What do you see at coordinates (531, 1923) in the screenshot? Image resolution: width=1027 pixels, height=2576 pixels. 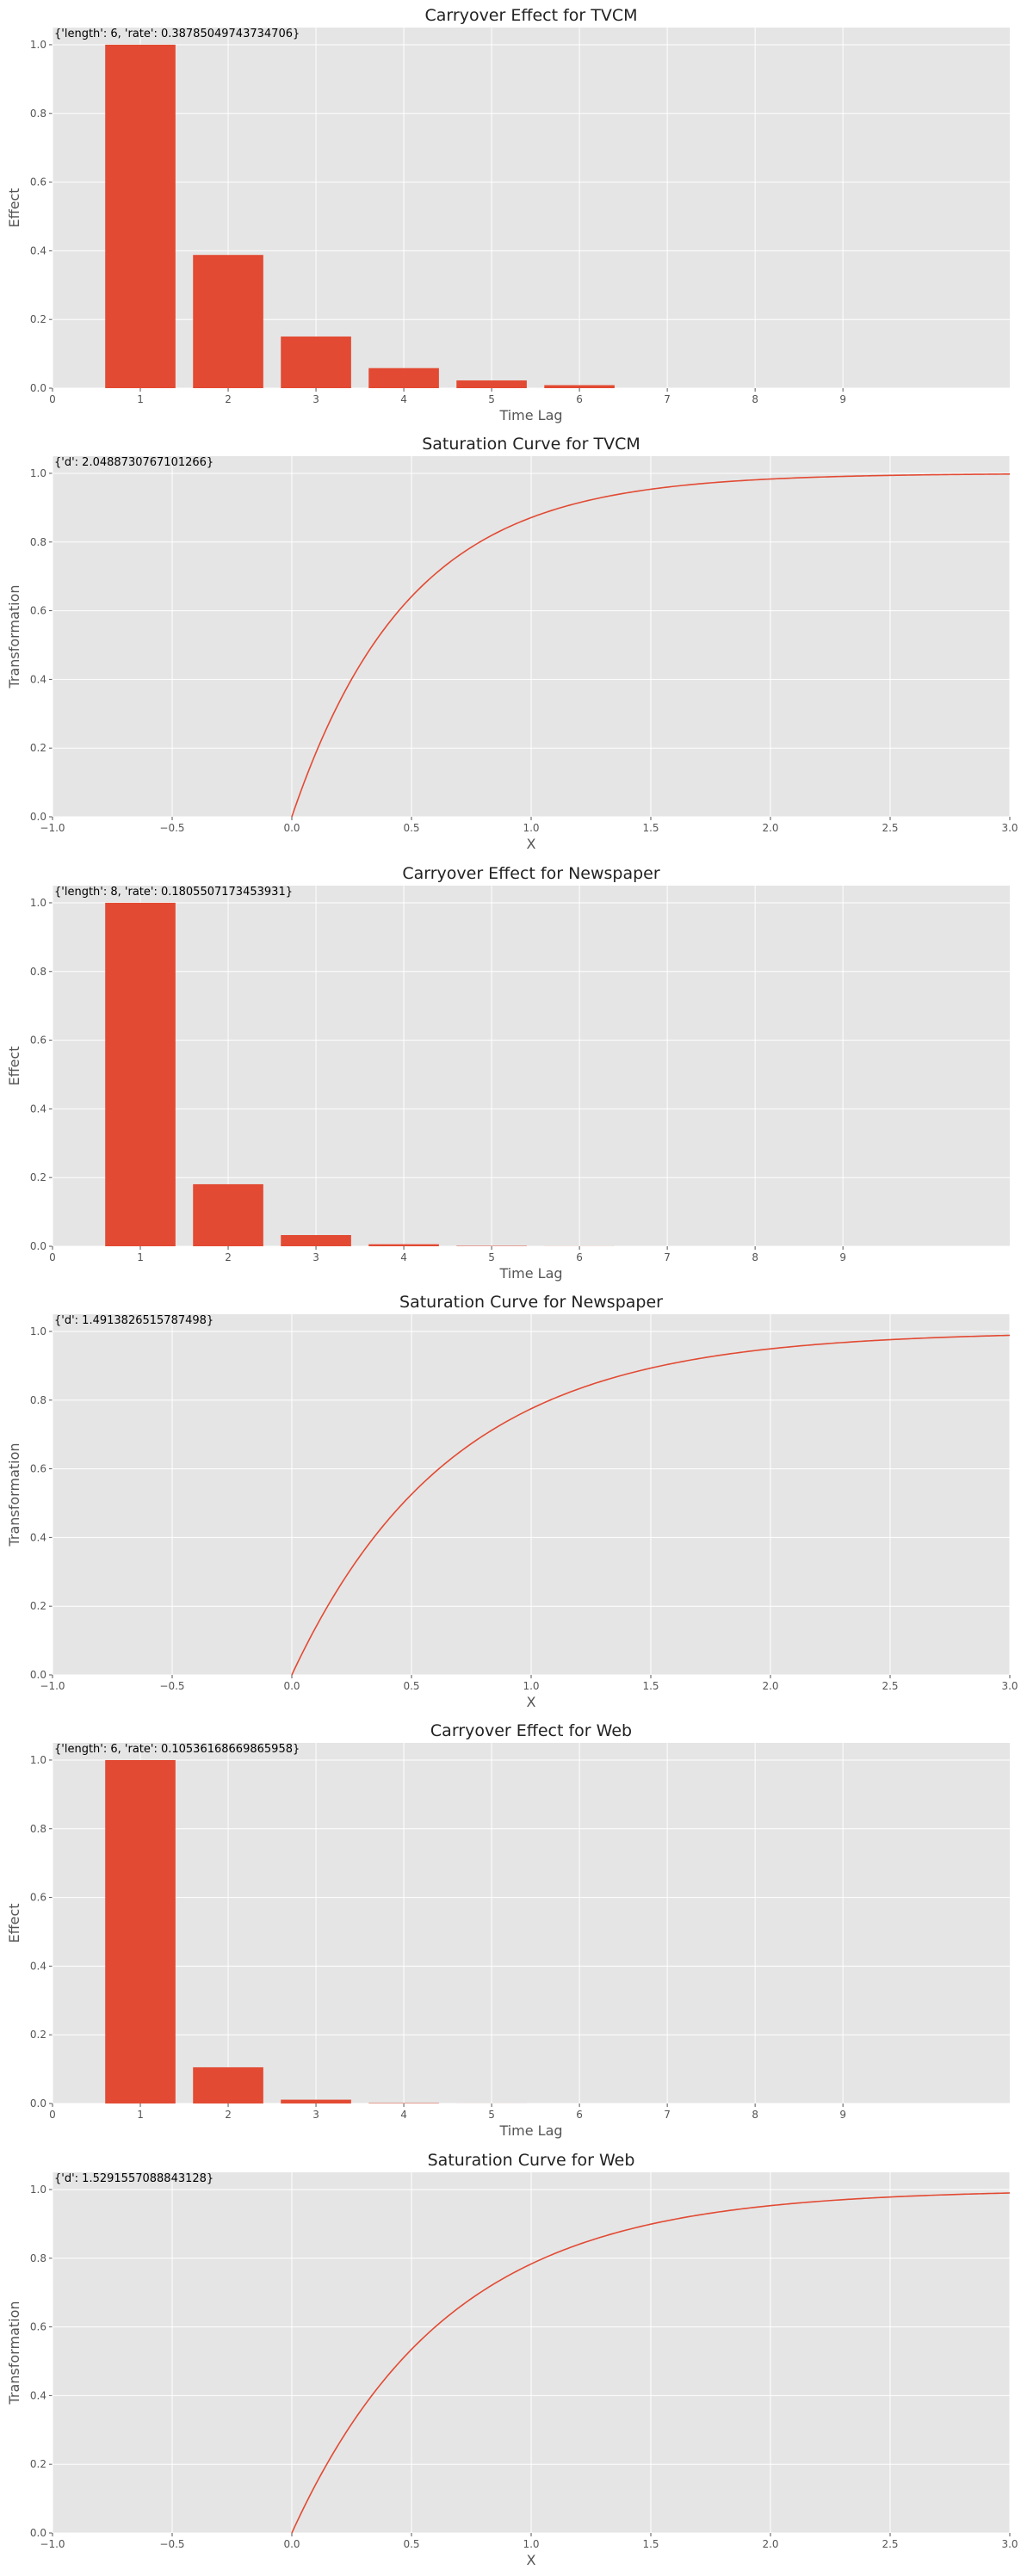 I see `plot-area` at bounding box center [531, 1923].